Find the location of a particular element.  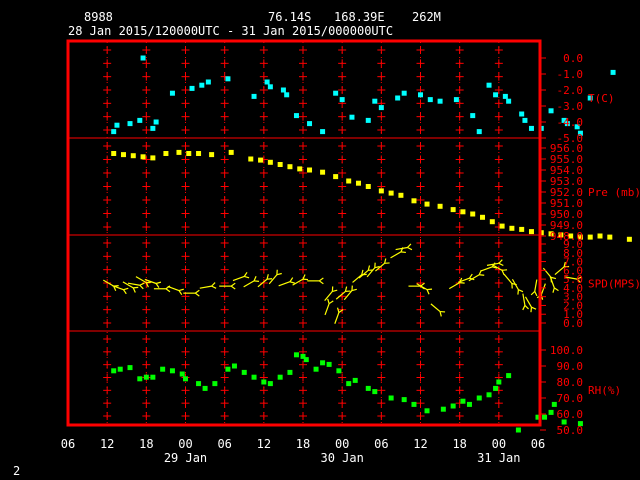

y-tick-label: -1.0 is located at coordinates (570, 74).